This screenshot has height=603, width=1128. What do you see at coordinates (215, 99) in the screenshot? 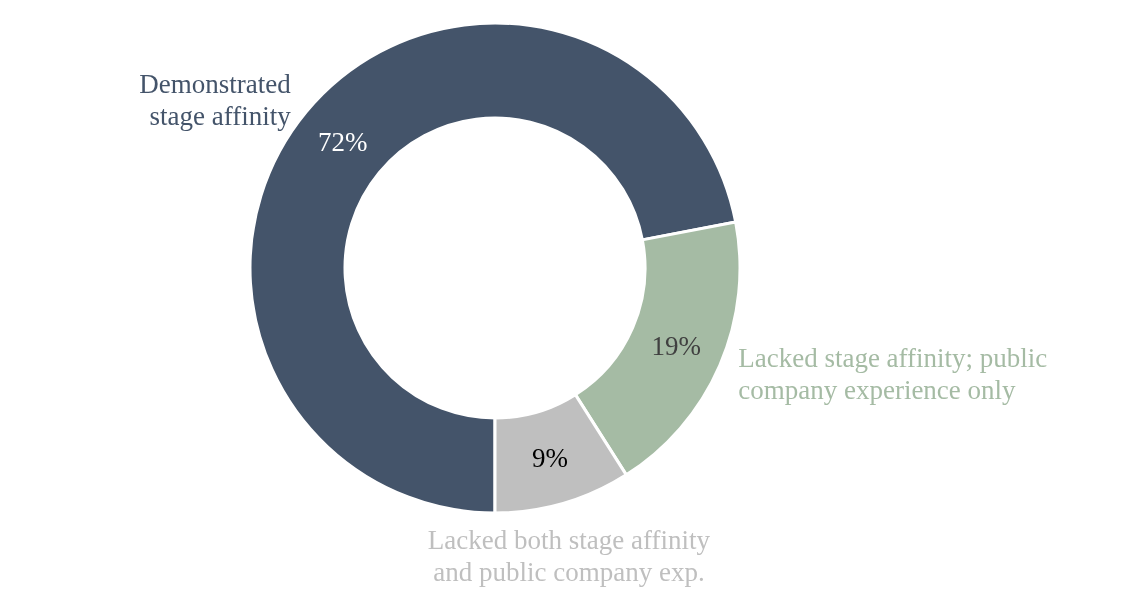
I see `slice-label: Demonstrated stage affinity` at bounding box center [215, 99].